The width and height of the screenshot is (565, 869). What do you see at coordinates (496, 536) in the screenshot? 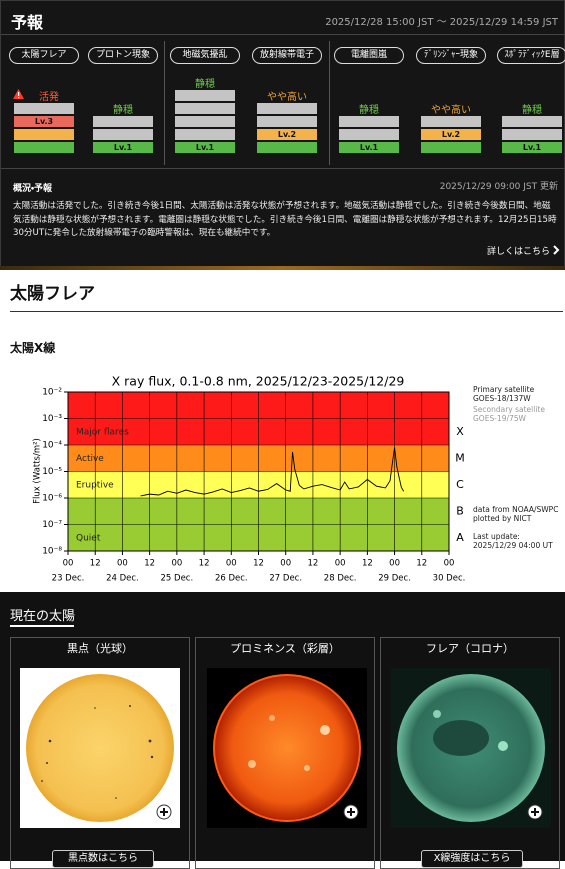
I see `chart-note: Last update:` at bounding box center [496, 536].